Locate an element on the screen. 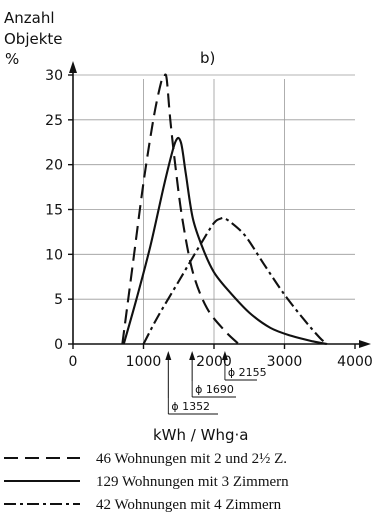 The height and width of the screenshot is (518, 372). mean-label: ϕ 1352 is located at coordinates (190, 406).